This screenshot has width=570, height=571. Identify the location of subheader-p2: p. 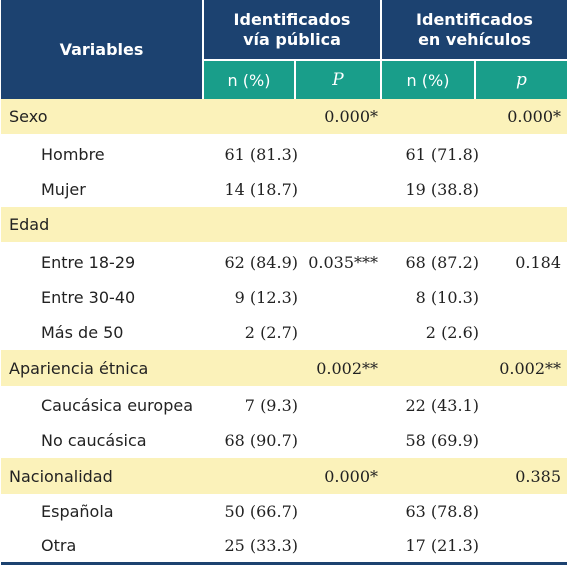
(521, 80).